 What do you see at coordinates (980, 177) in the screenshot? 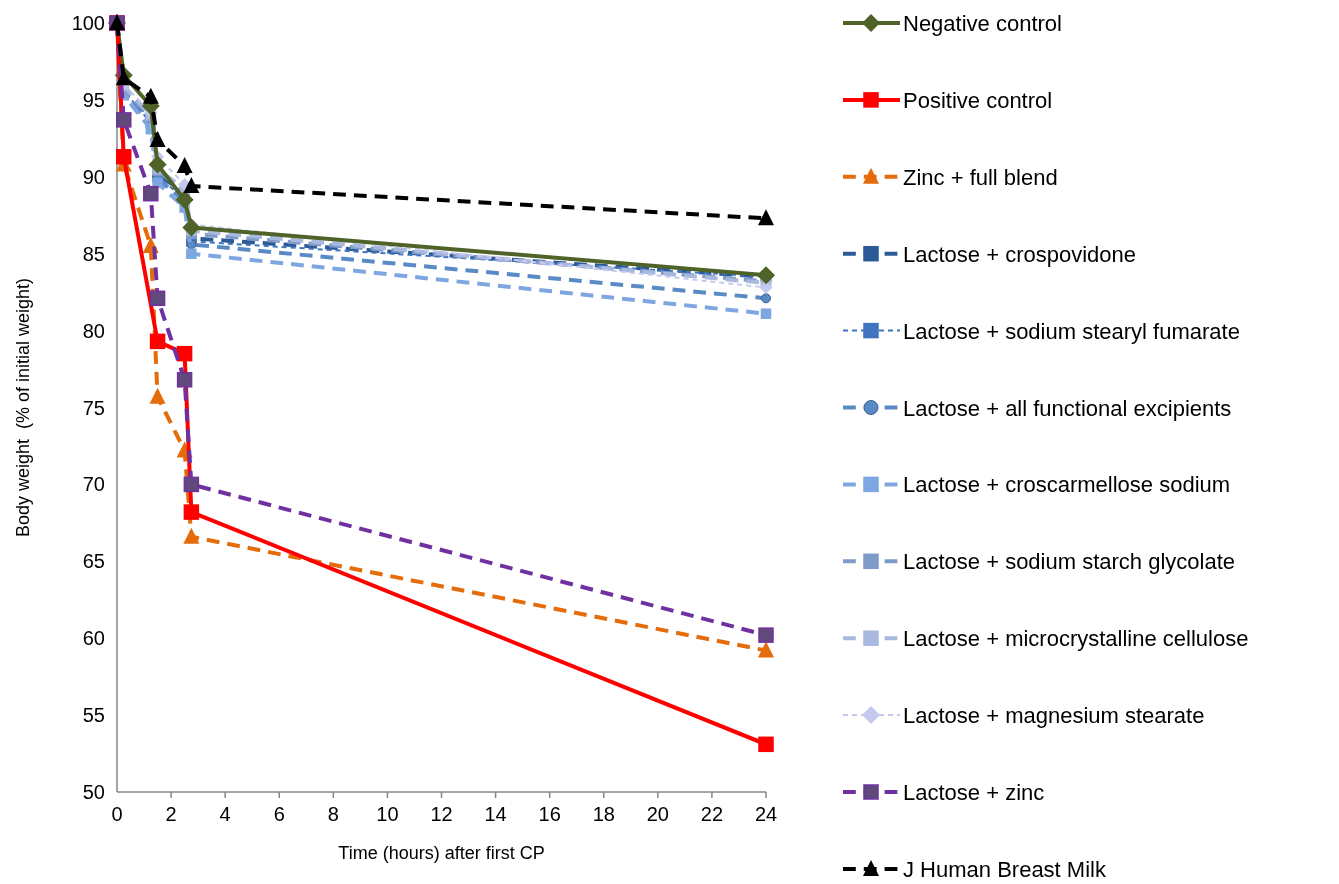
I see `legend-label: Zinc + full blend` at bounding box center [980, 177].